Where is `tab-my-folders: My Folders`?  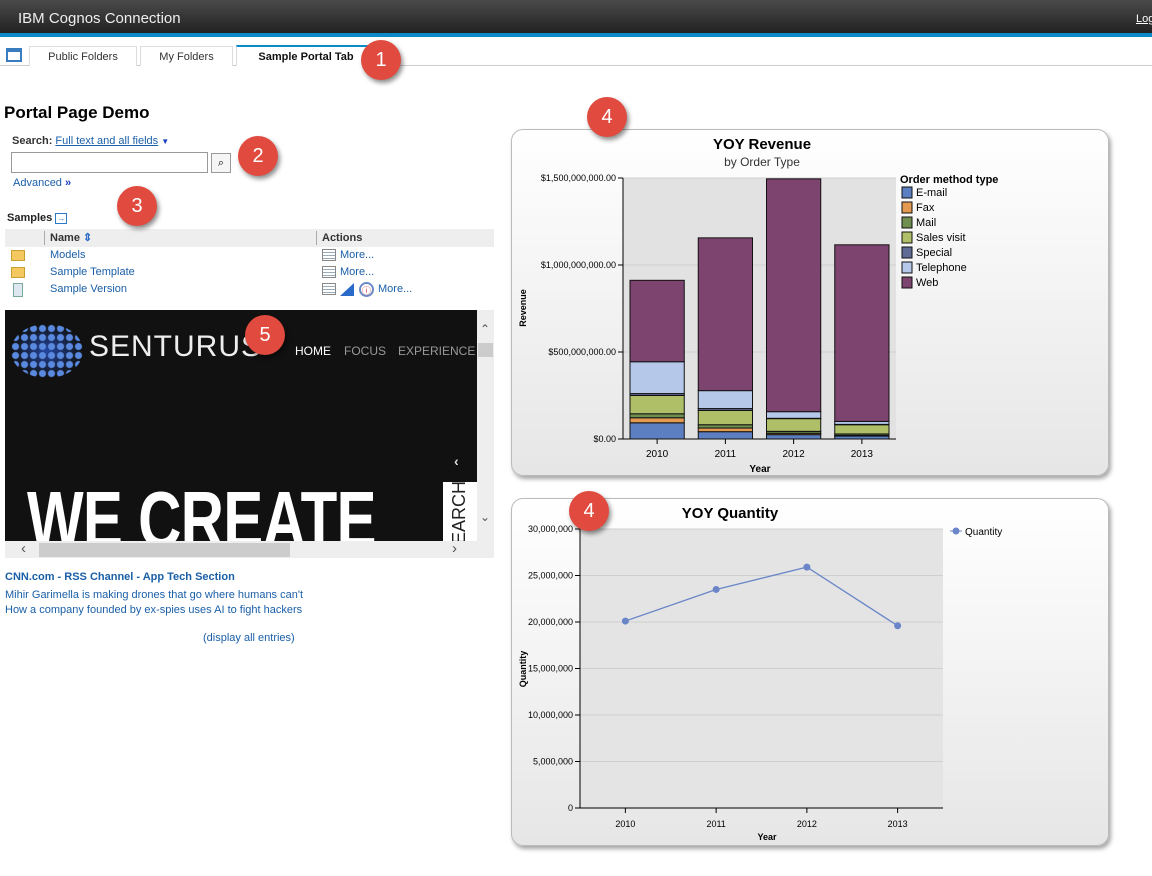 tab-my-folders: My Folders is located at coordinates (186, 56).